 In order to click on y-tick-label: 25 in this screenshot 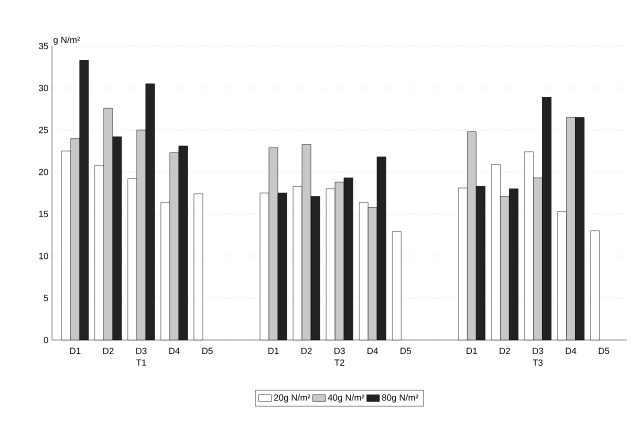, I will do `click(43, 130)`.